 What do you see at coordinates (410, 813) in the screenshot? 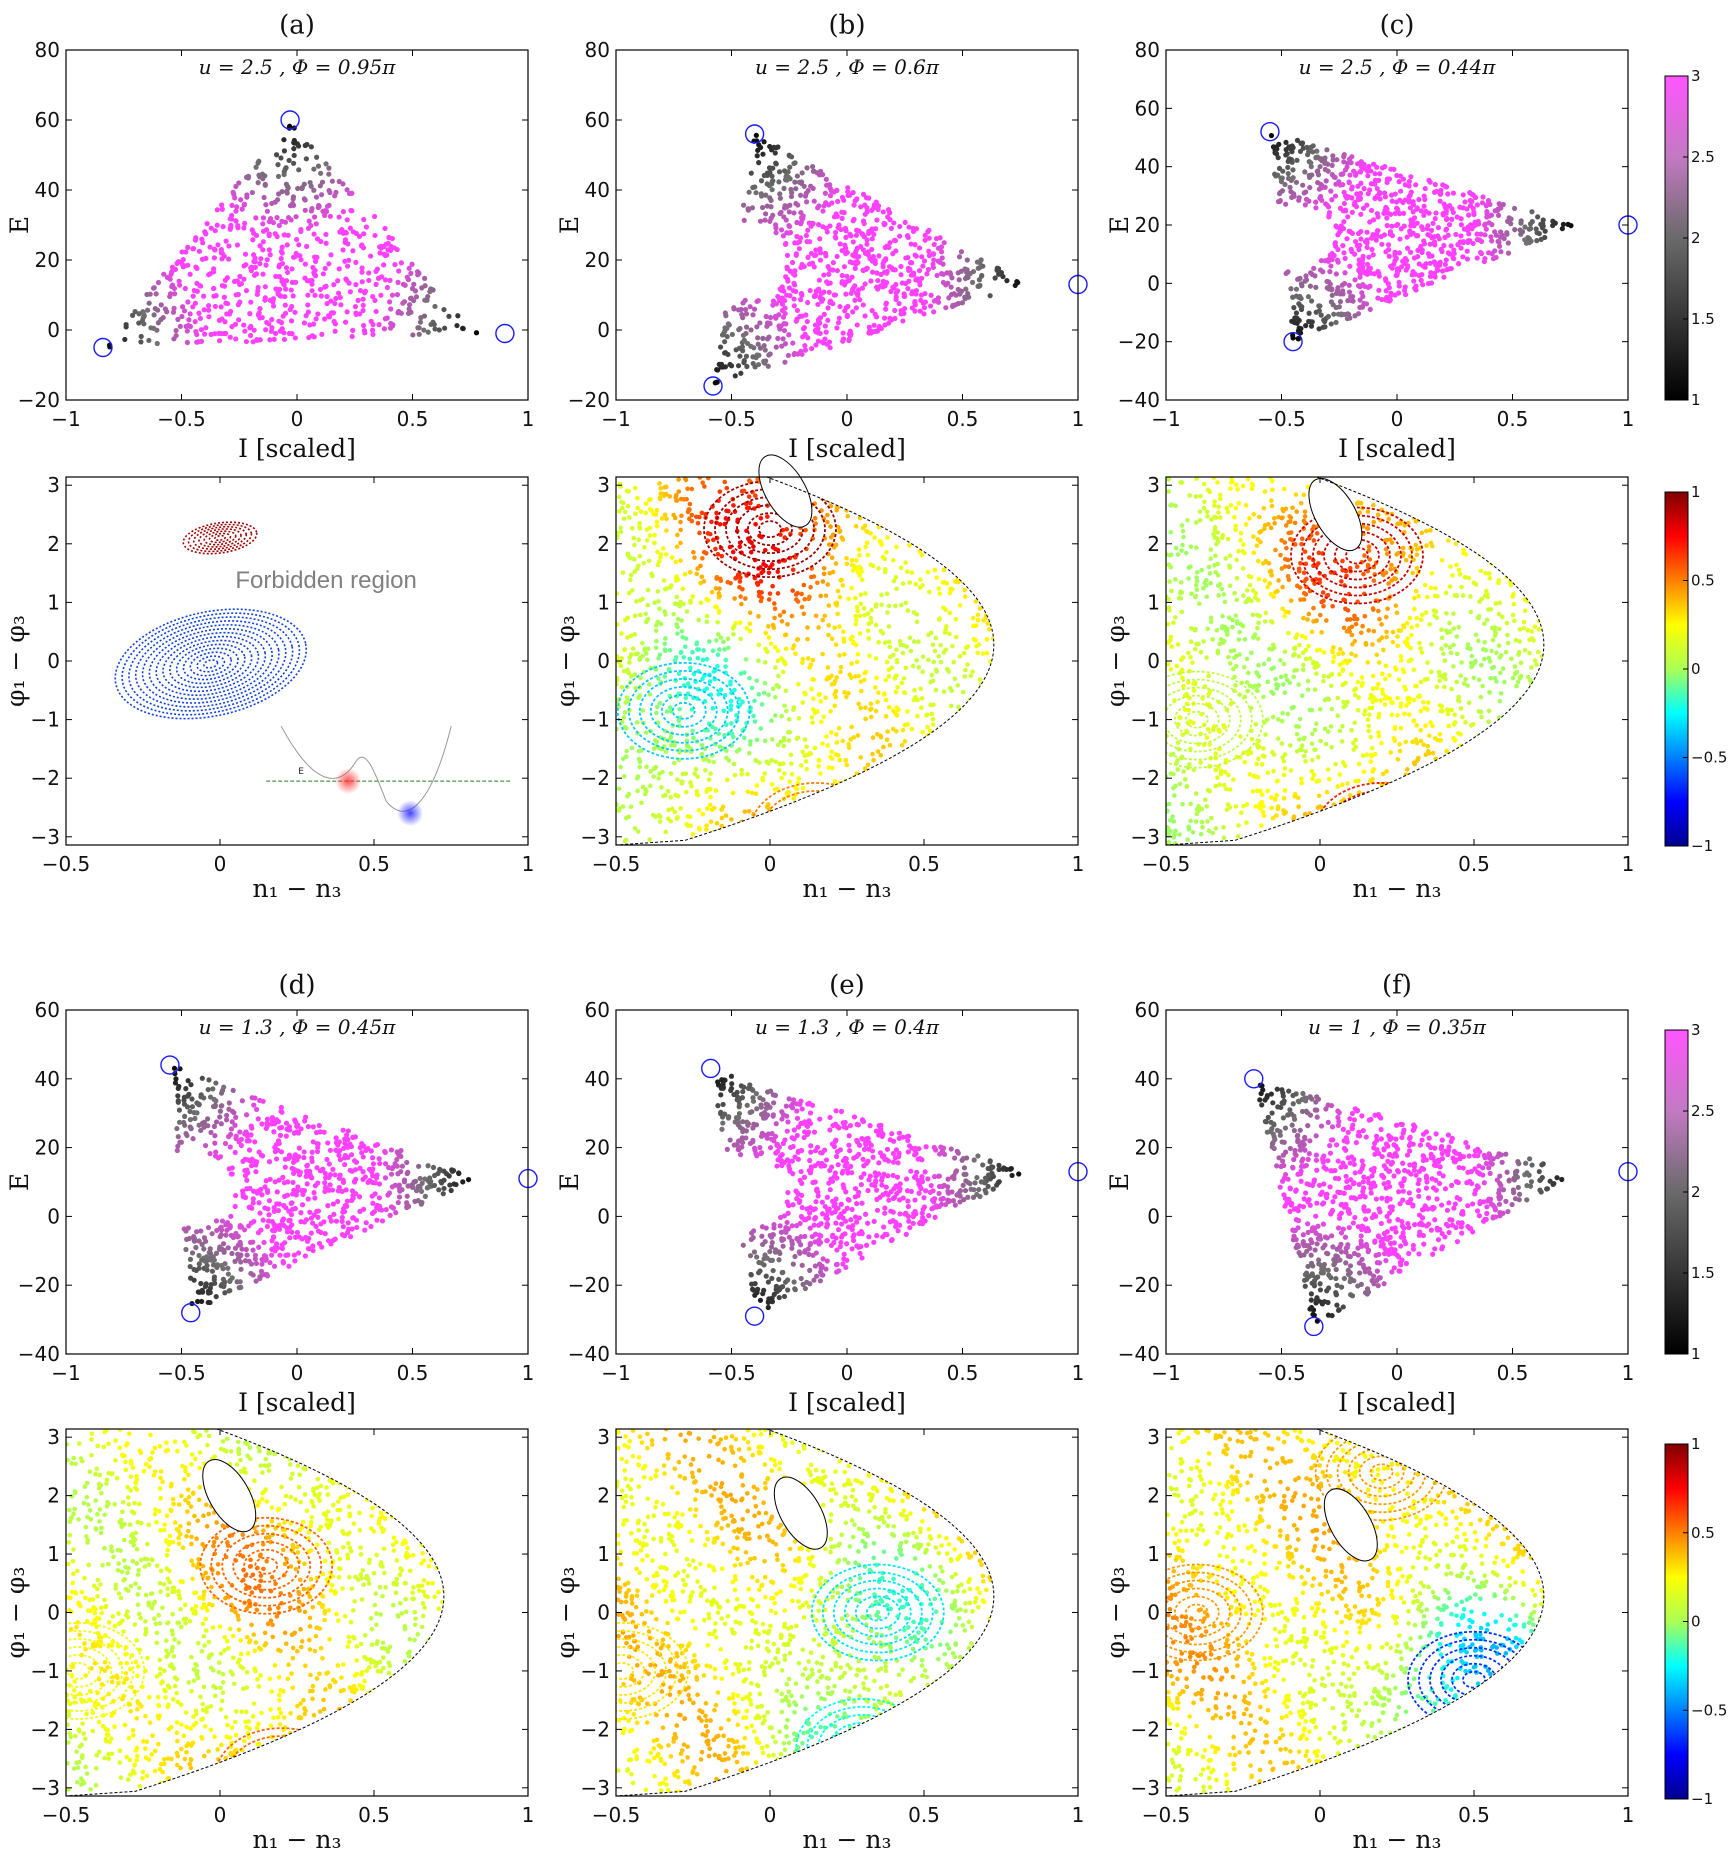
I see `inset-blue-state` at bounding box center [410, 813].